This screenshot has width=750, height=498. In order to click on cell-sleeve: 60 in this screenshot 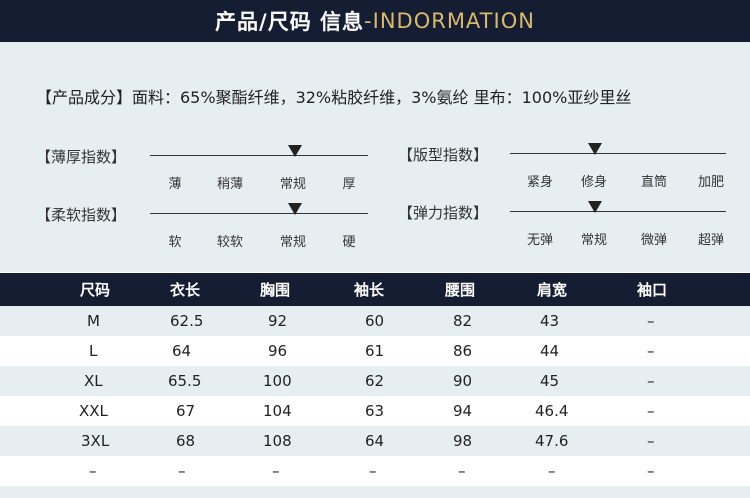, I will do `click(378, 321)`.